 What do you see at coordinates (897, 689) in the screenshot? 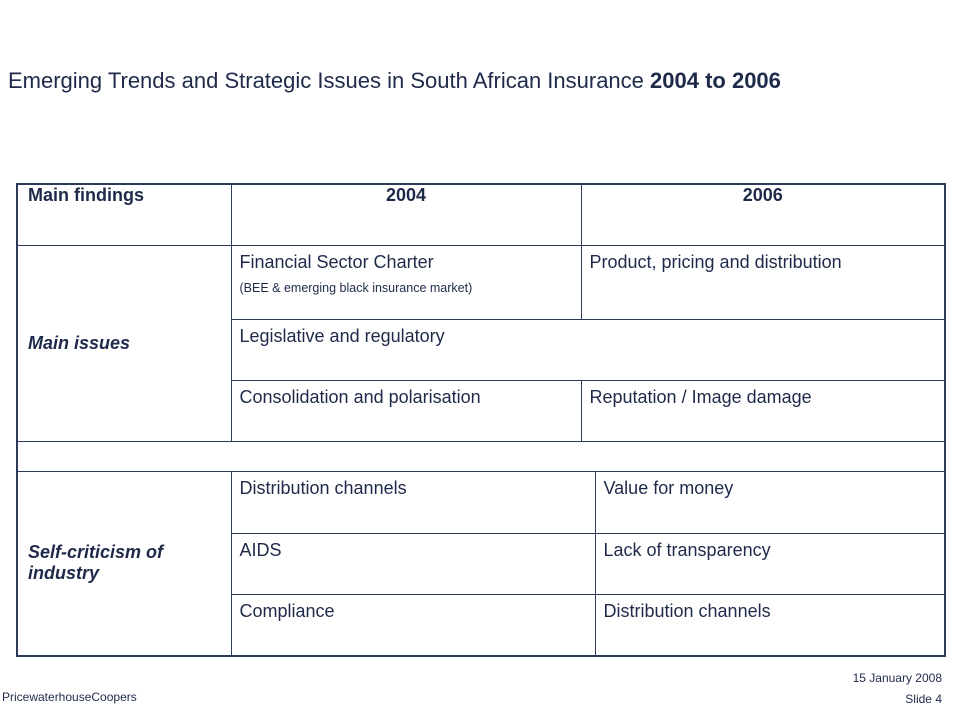
I see `footer-right: 15 January 2008 Slide 4` at bounding box center [897, 689].